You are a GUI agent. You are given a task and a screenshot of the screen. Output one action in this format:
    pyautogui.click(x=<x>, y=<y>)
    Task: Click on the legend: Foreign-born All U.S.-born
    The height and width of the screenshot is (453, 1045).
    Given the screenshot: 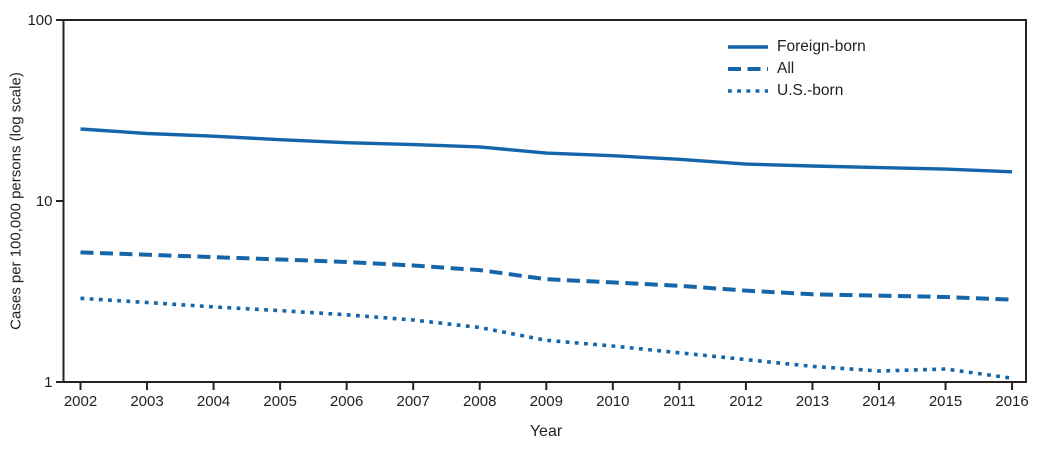 What is the action you would take?
    pyautogui.click(x=797, y=69)
    